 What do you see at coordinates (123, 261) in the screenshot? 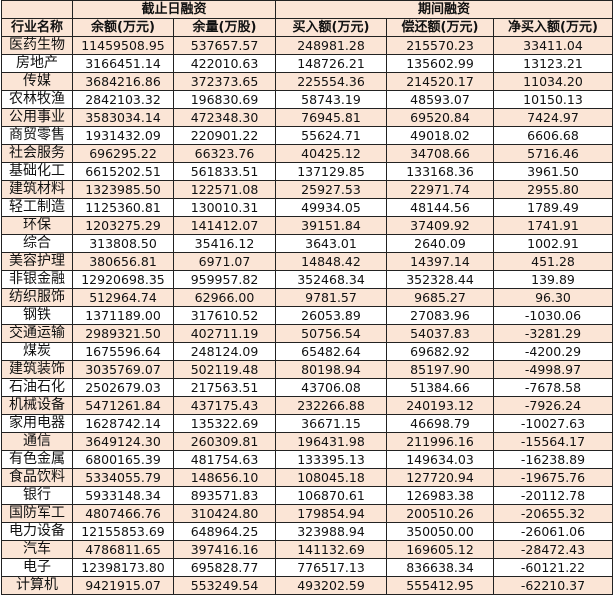
I see `balance-cell: 380656.81` at bounding box center [123, 261].